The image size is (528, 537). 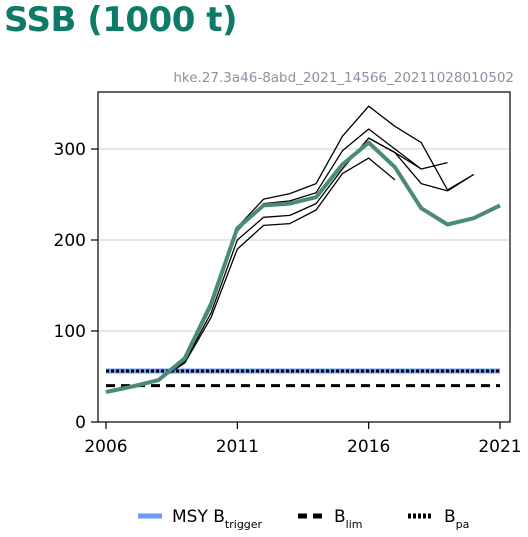 What do you see at coordinates (456, 519) in the screenshot?
I see `legend-label-bpa: Bpa` at bounding box center [456, 519].